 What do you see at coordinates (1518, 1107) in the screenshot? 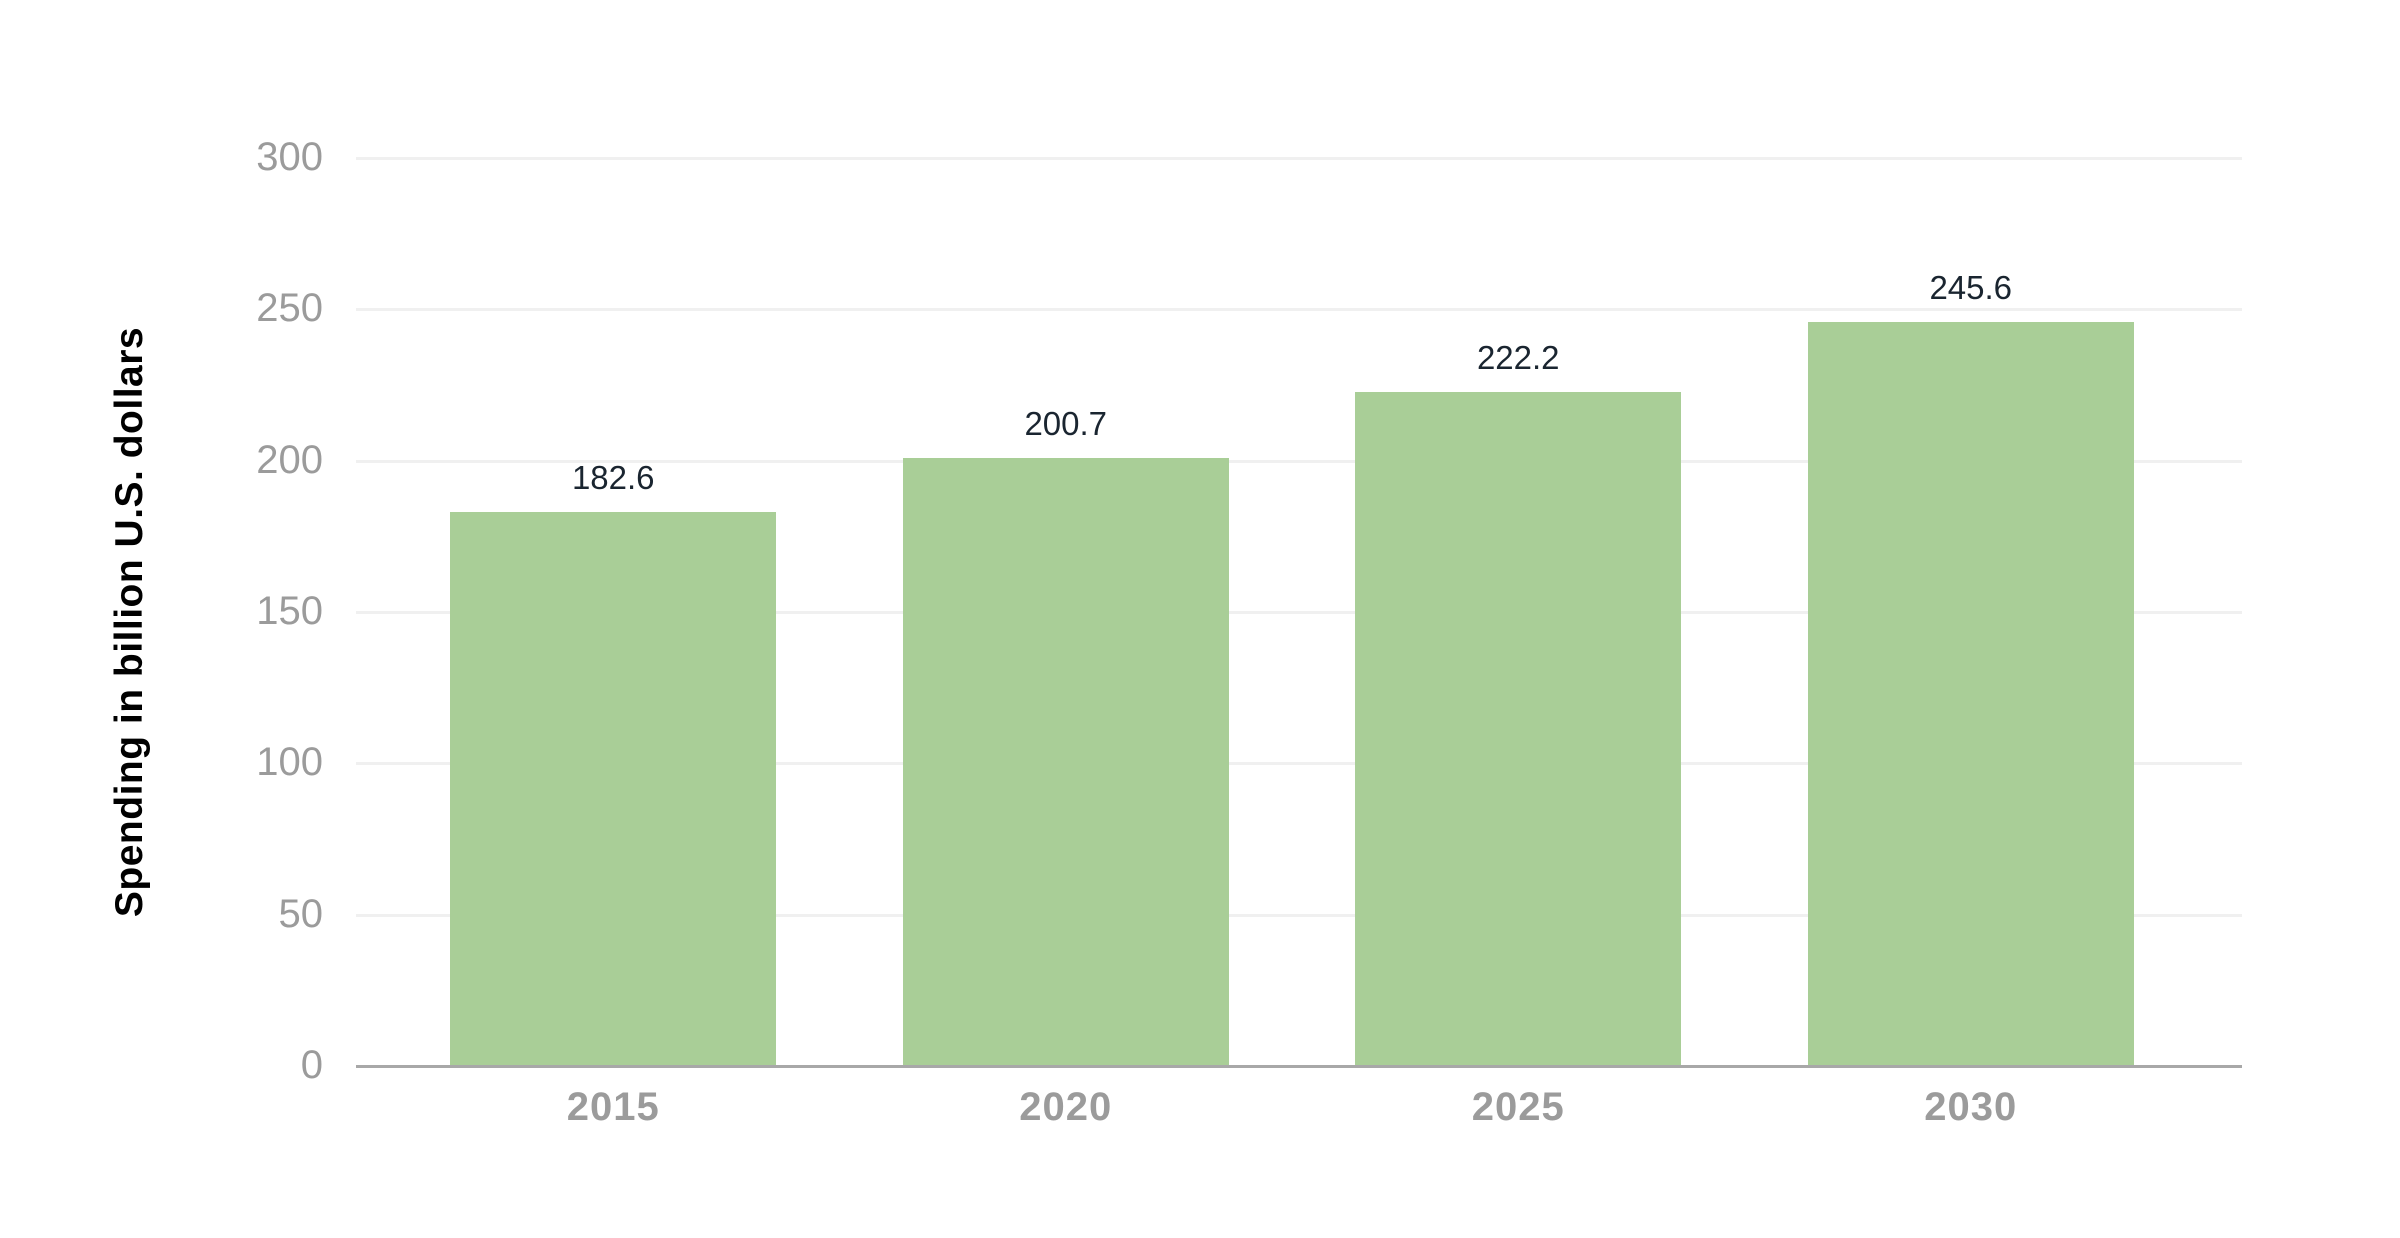
I see `x-tick-label: 2025` at bounding box center [1518, 1107].